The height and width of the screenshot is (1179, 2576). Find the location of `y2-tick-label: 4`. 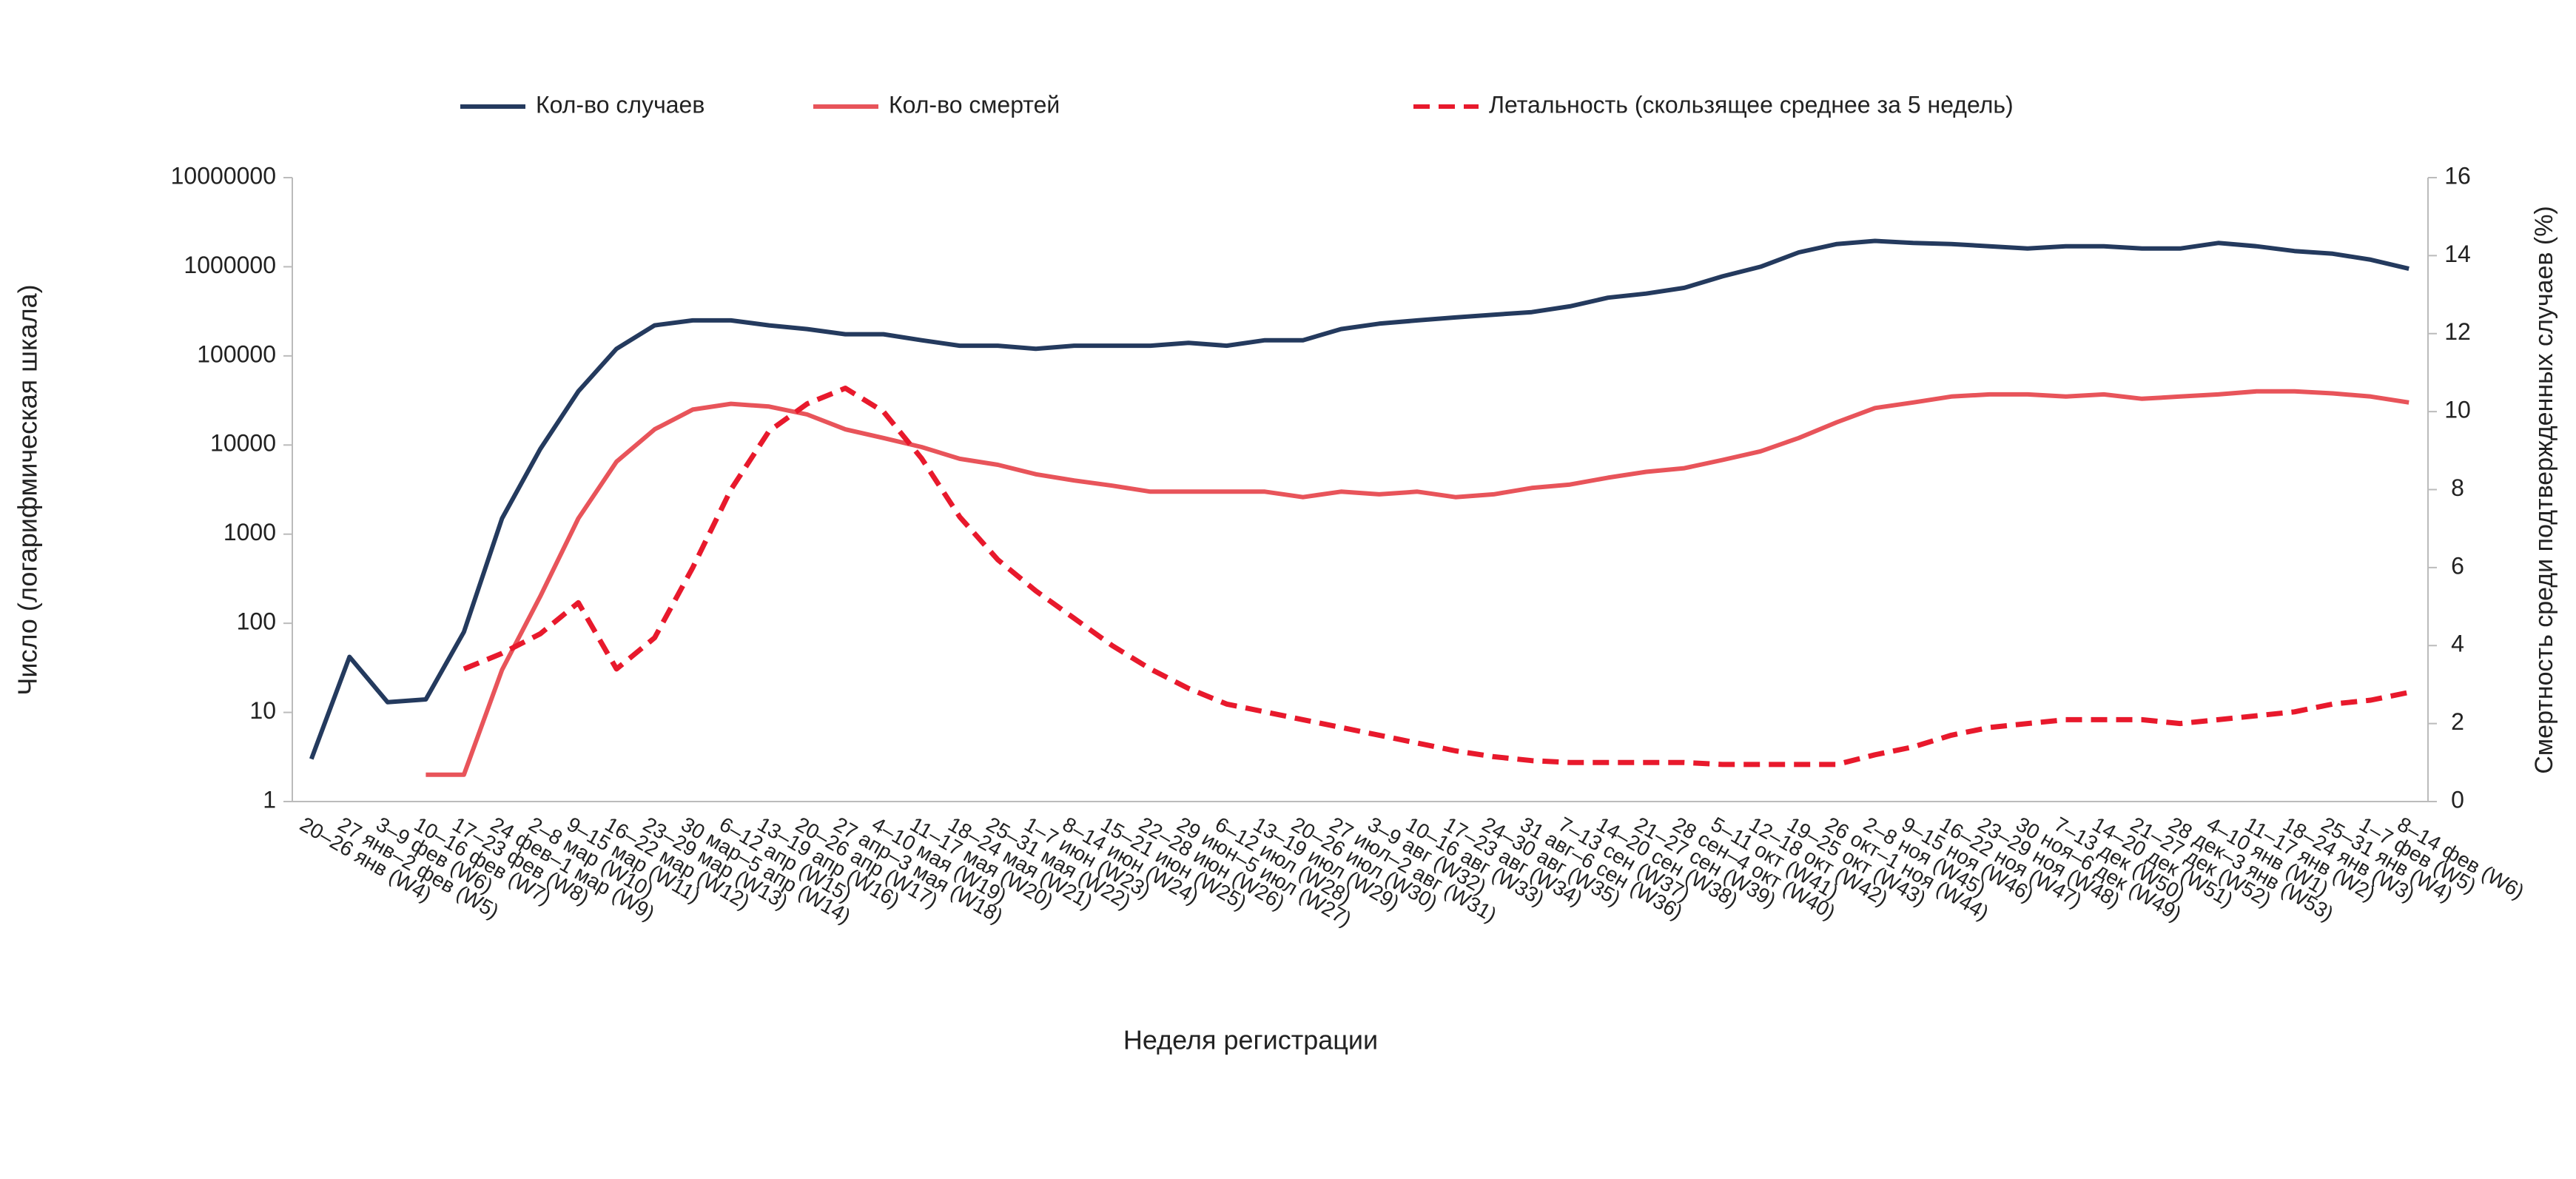

y2-tick-label: 4 is located at coordinates (2457, 644).